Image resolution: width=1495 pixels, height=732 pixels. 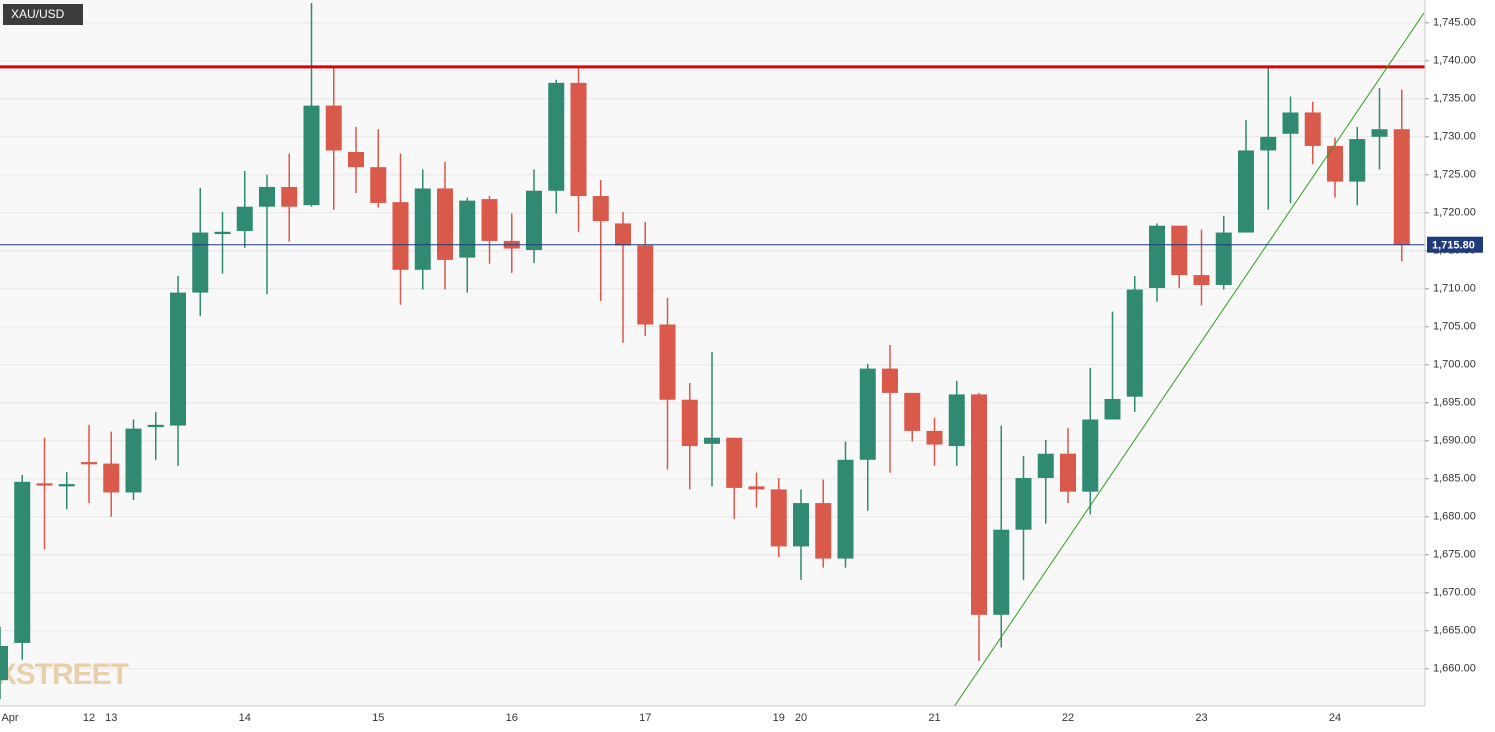 I want to click on y-tick-label: 1,690.00, so click(x=1454, y=441).